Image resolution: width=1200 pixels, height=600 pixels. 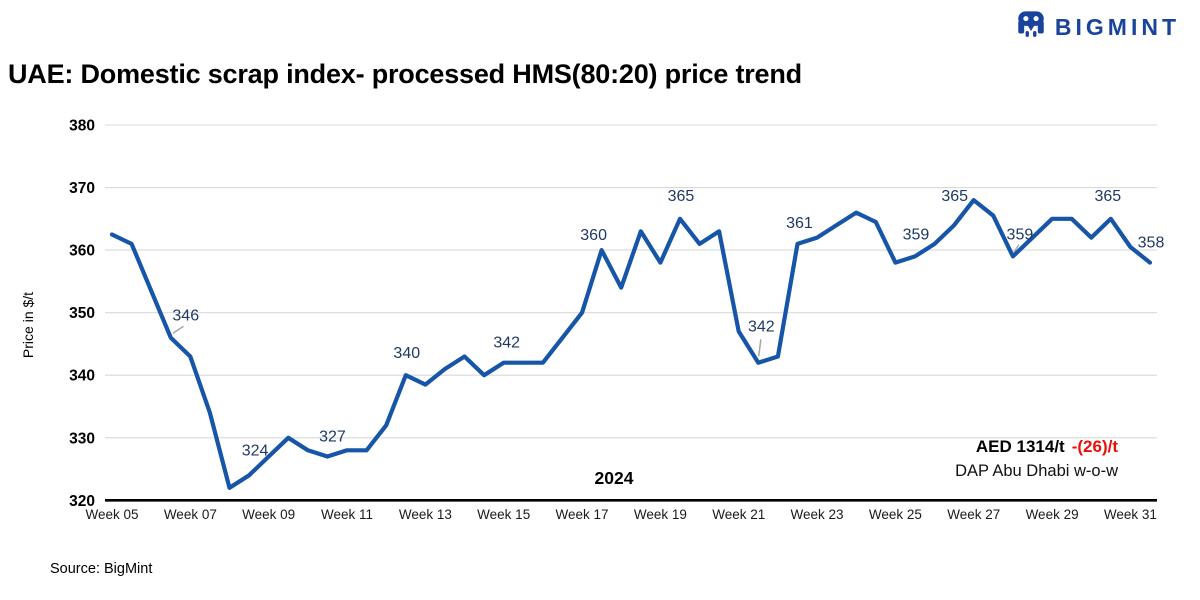 What do you see at coordinates (799, 223) in the screenshot?
I see `data-label: 361` at bounding box center [799, 223].